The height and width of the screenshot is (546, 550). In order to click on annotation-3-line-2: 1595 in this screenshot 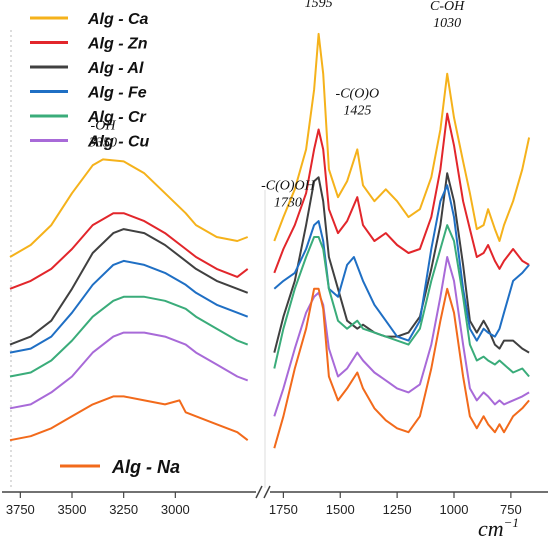, I will do `click(319, 5)`.